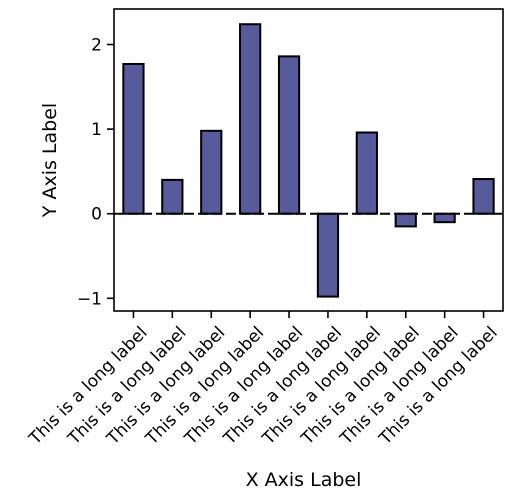  What do you see at coordinates (50, 160) in the screenshot?
I see `y-axis-label: Y Axis Label` at bounding box center [50, 160].